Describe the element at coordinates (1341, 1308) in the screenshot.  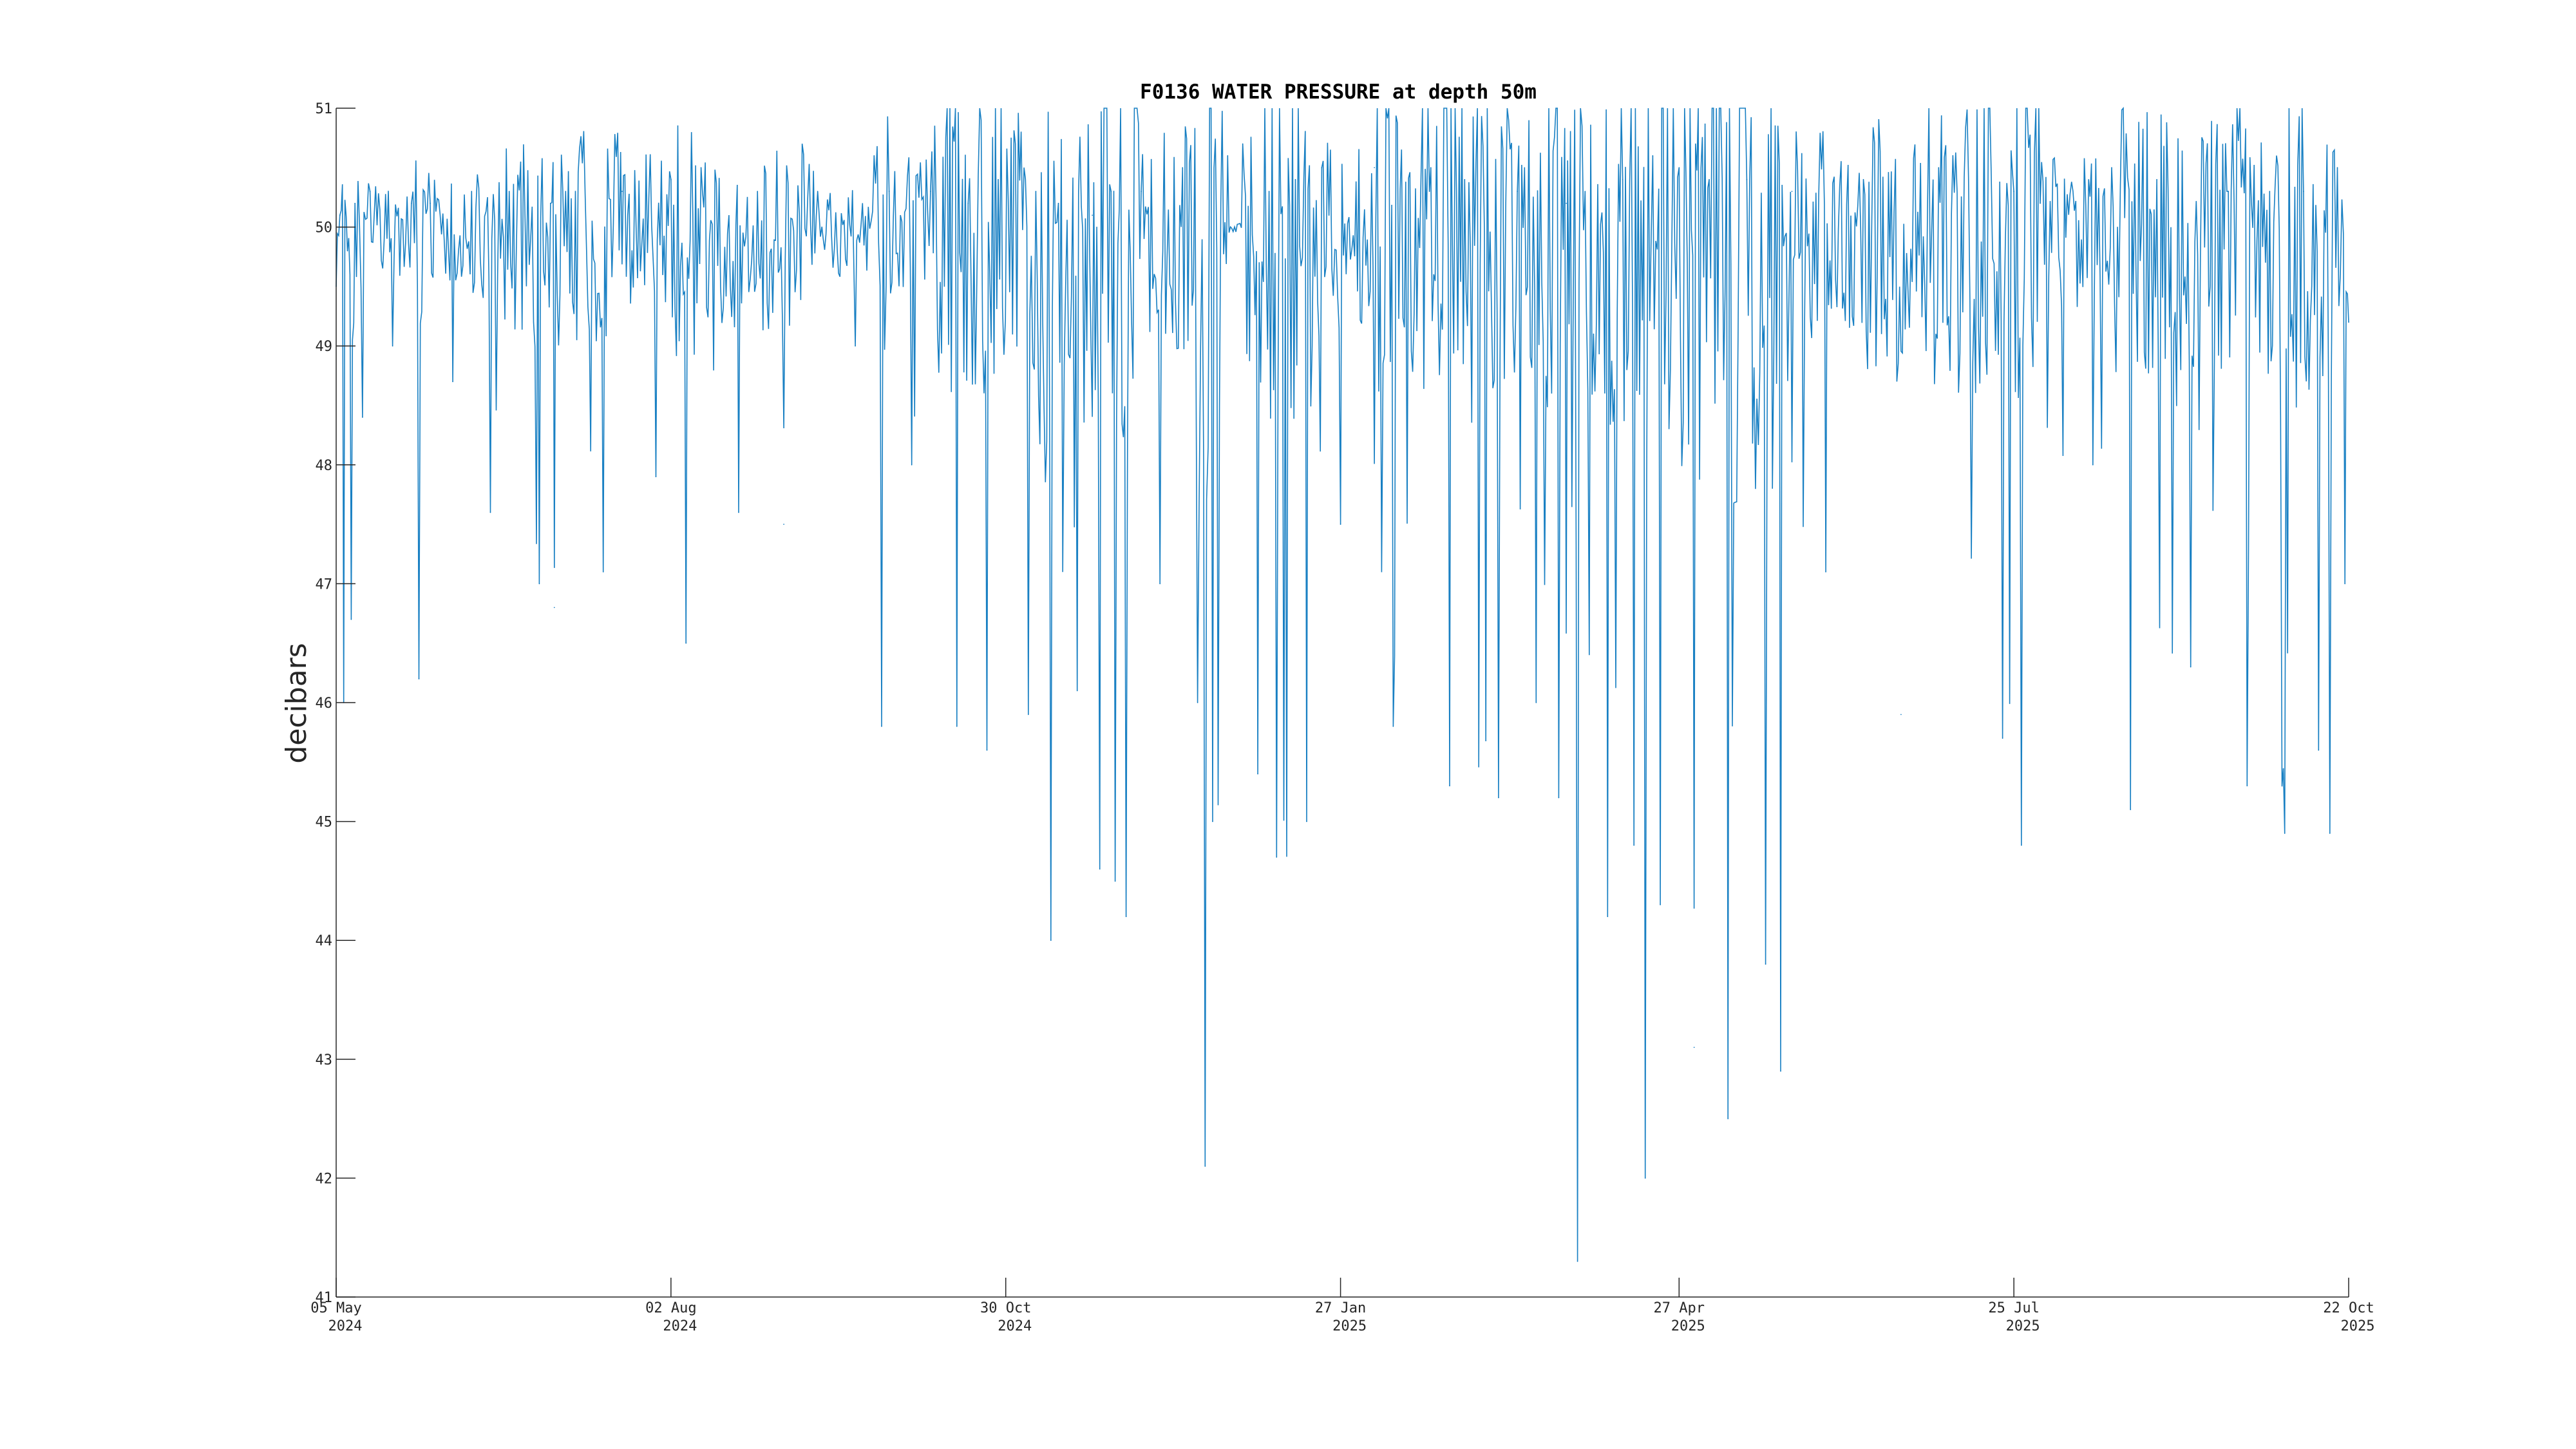
I see `x-tick-label: 27 Jan` at that location.